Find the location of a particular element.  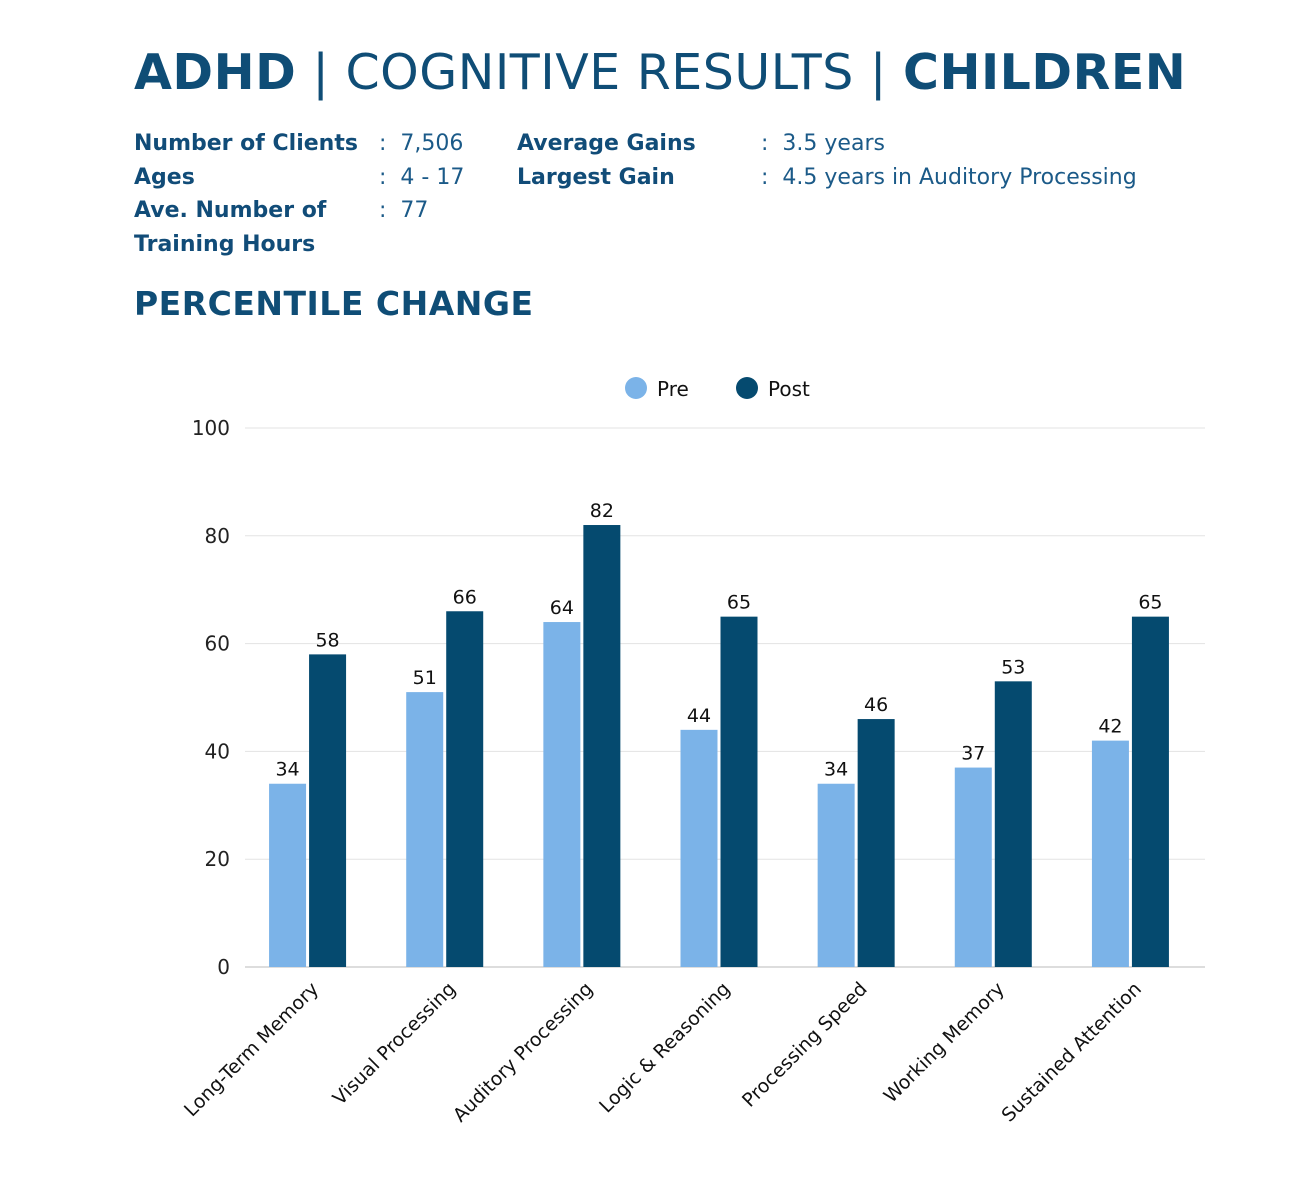

stat-value: 77 is located at coordinates (414, 210).